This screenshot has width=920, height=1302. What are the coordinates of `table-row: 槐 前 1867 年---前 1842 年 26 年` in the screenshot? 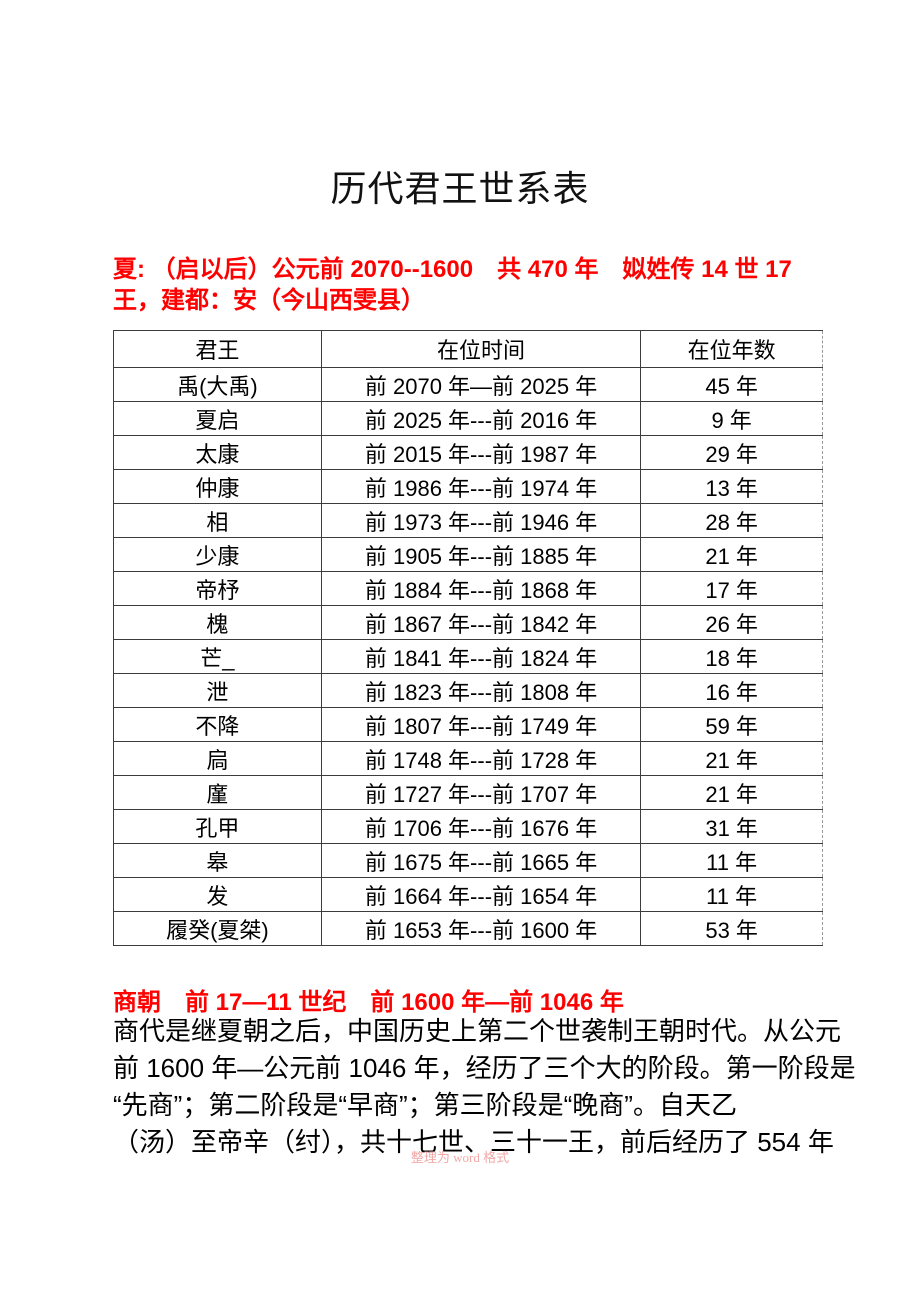 It's located at (468, 622).